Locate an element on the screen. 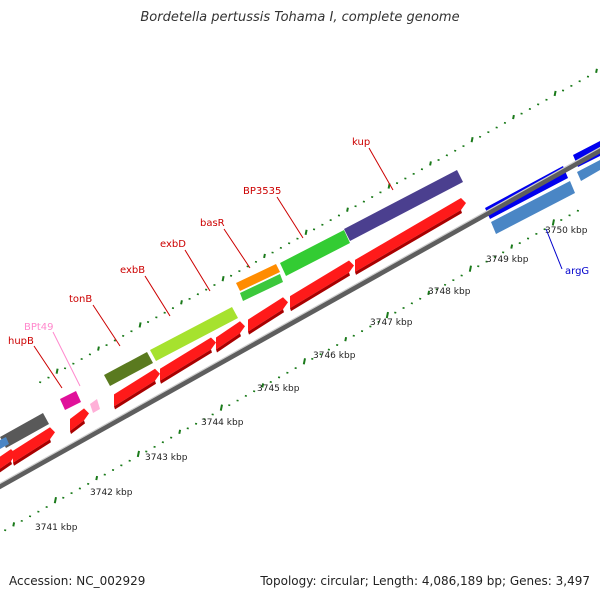 This screenshot has width=600, height=600. scale-label: 3741 kbp is located at coordinates (56, 528).